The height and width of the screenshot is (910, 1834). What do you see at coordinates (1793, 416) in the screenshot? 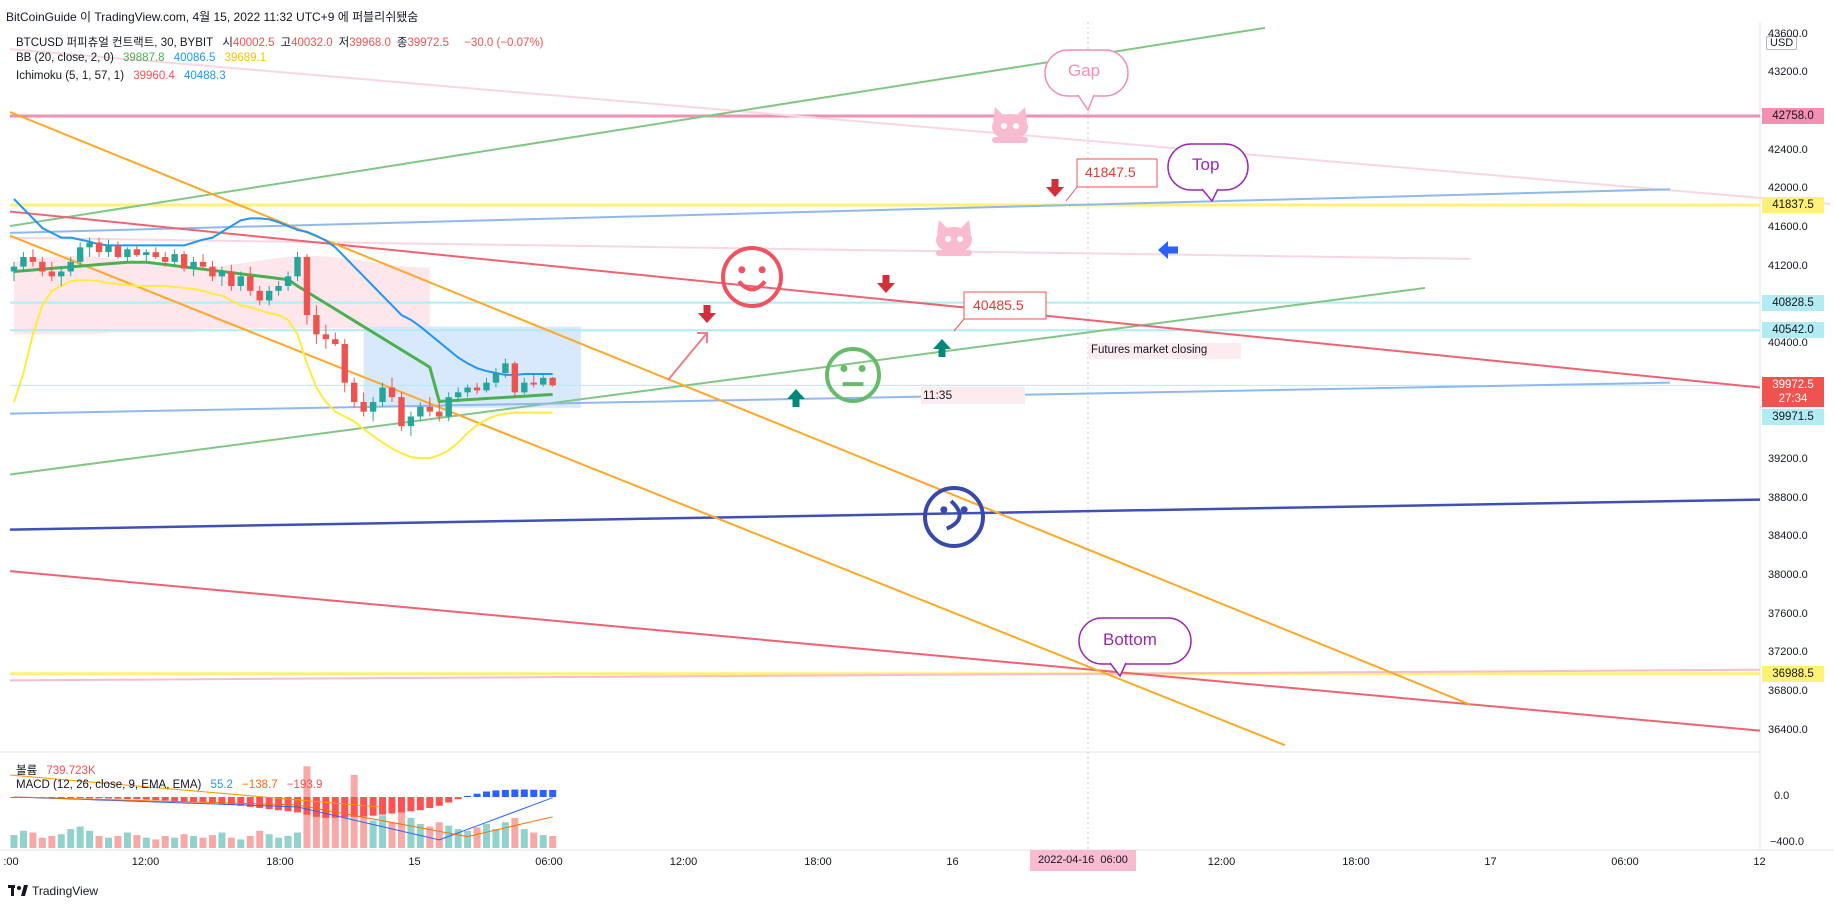
I see `price-tag: 39971.5` at bounding box center [1793, 416].